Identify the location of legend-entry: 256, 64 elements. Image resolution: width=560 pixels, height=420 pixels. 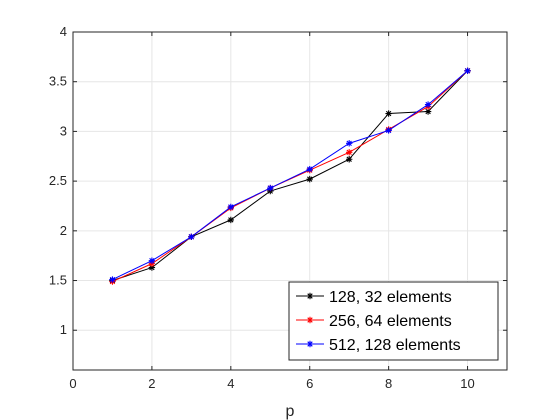
(374, 321).